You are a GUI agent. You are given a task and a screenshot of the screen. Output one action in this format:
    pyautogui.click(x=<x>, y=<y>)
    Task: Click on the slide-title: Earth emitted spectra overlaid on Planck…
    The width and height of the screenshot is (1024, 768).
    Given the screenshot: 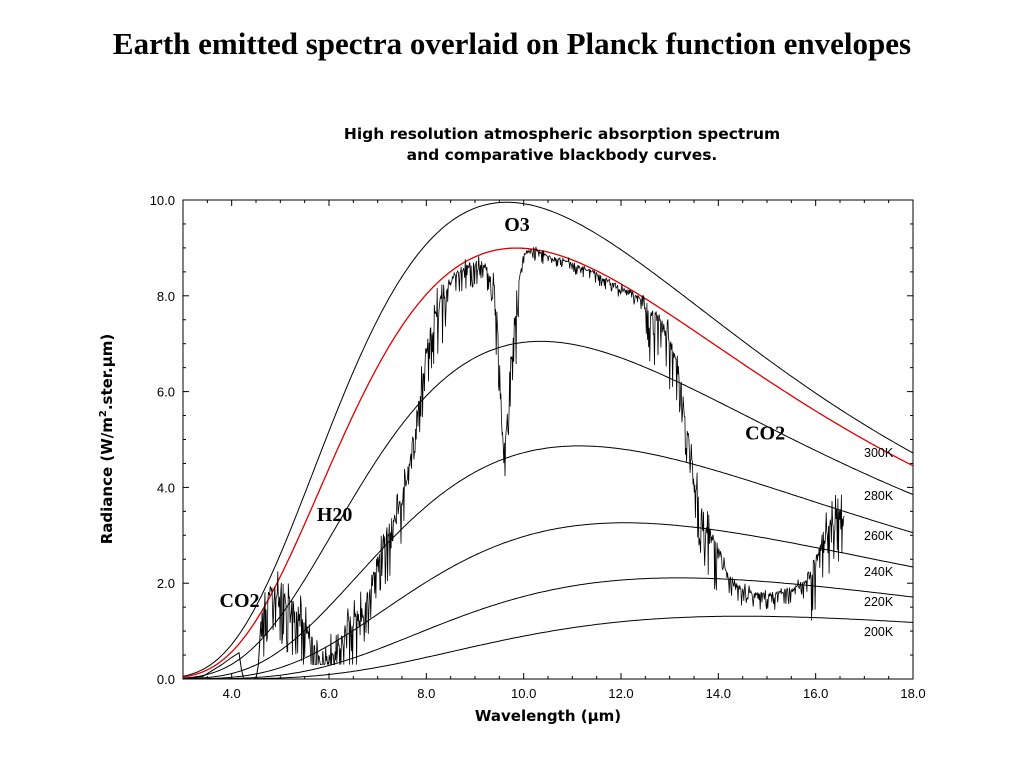 What is the action you would take?
    pyautogui.click(x=512, y=43)
    